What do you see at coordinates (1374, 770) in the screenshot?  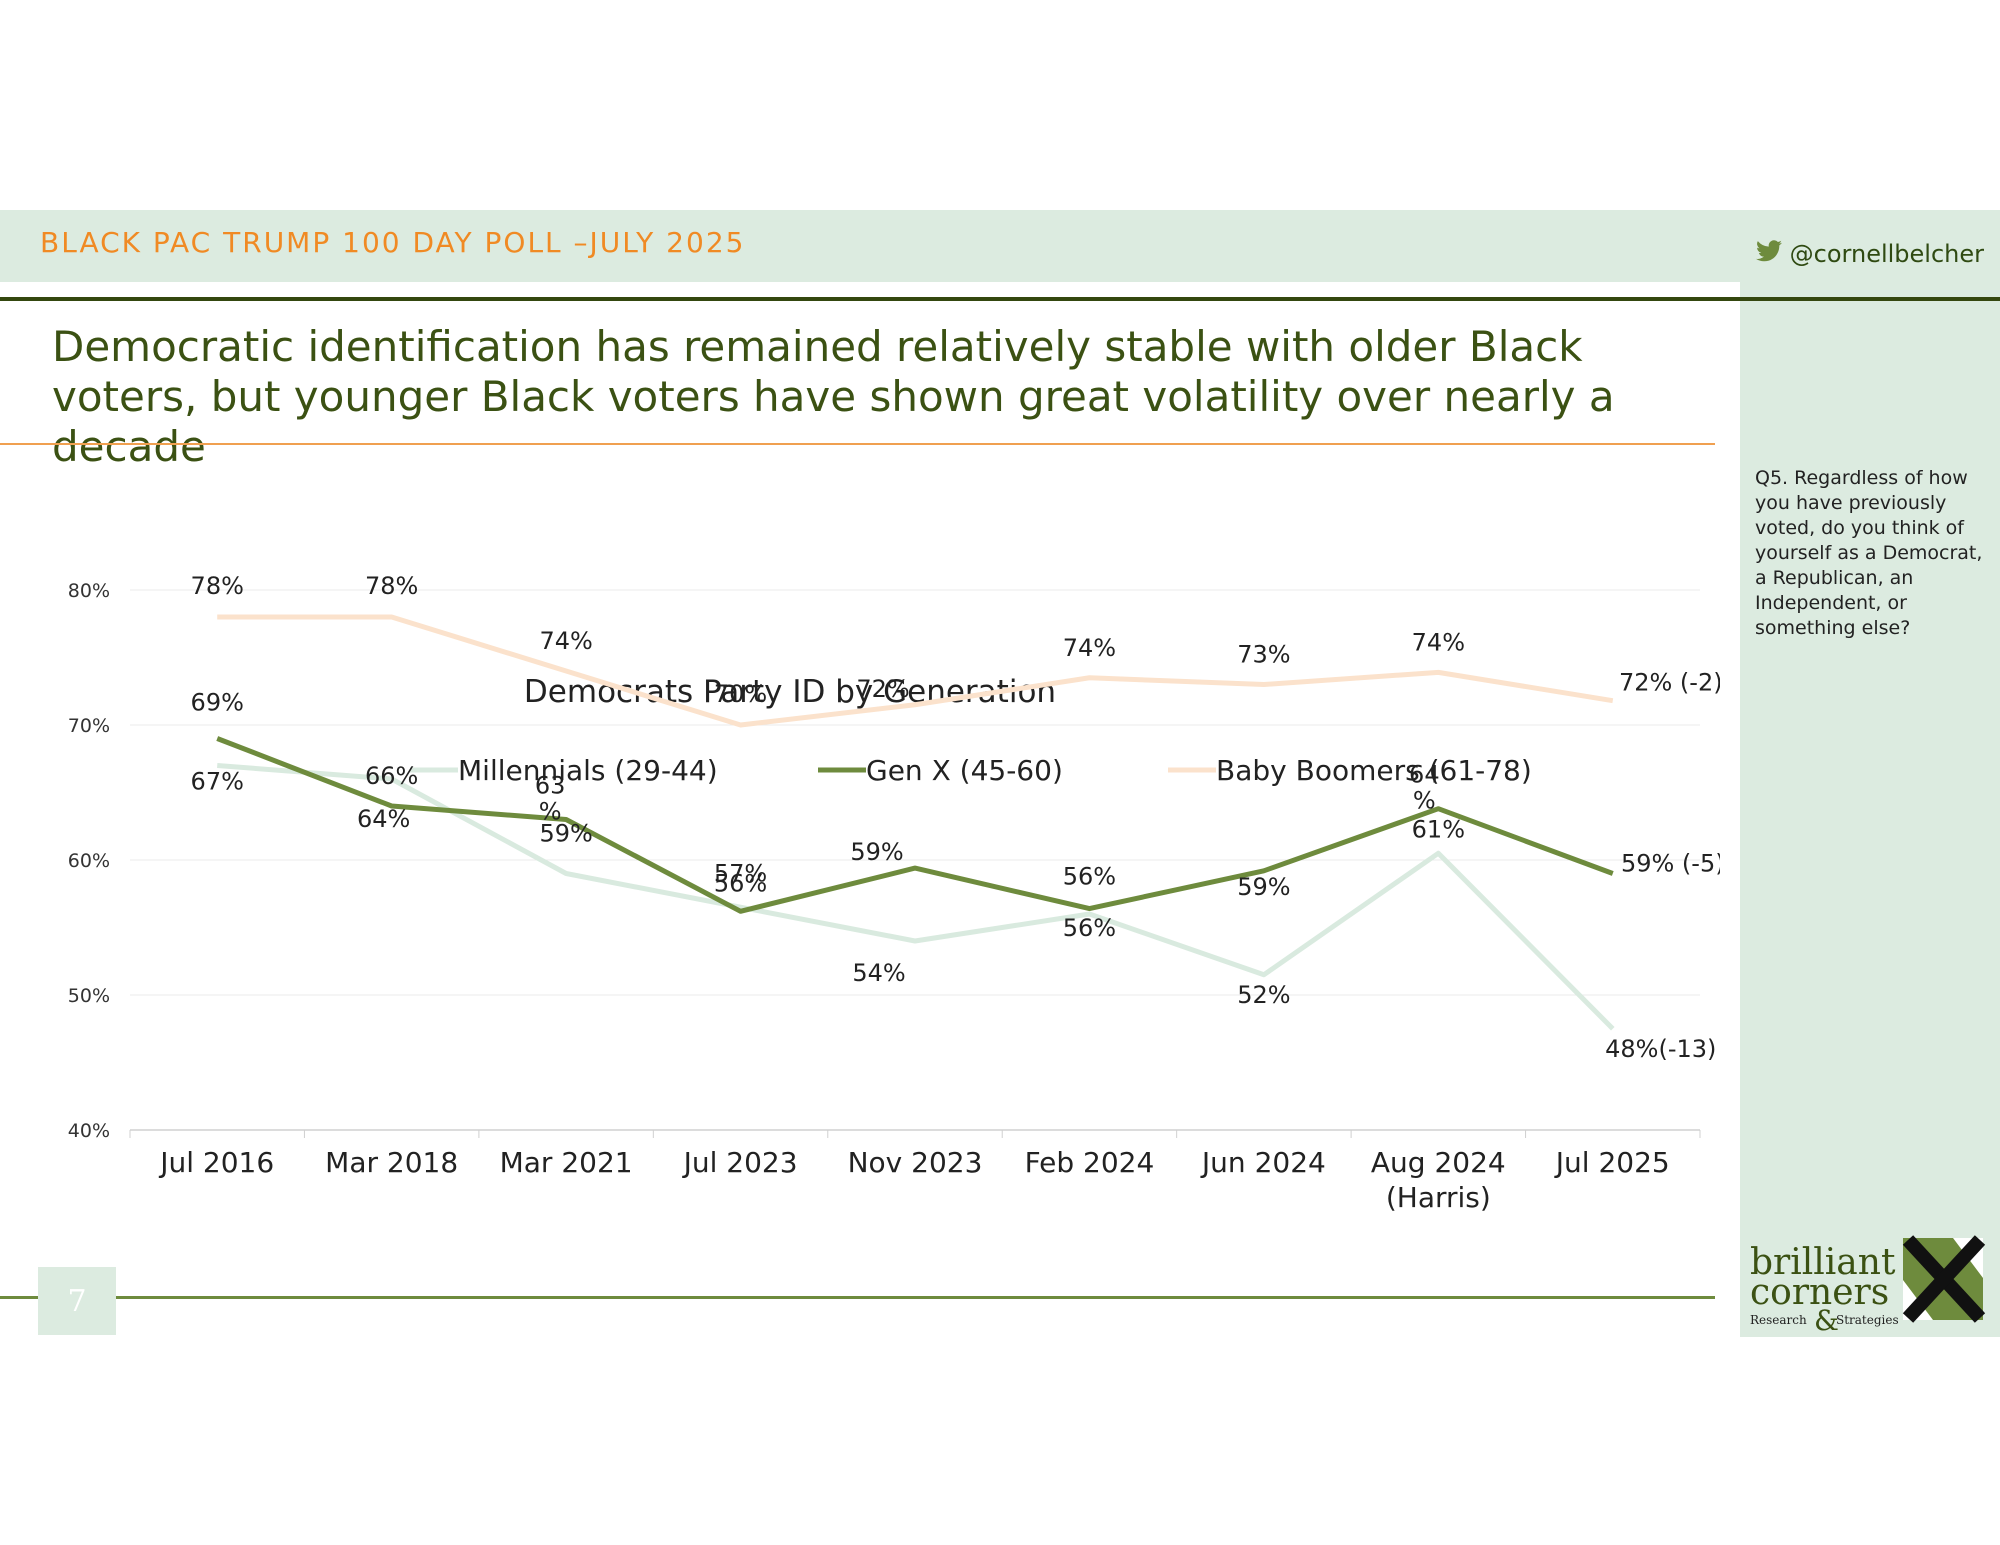 I see `legend-label: Baby Boomers (61-78)` at bounding box center [1374, 770].